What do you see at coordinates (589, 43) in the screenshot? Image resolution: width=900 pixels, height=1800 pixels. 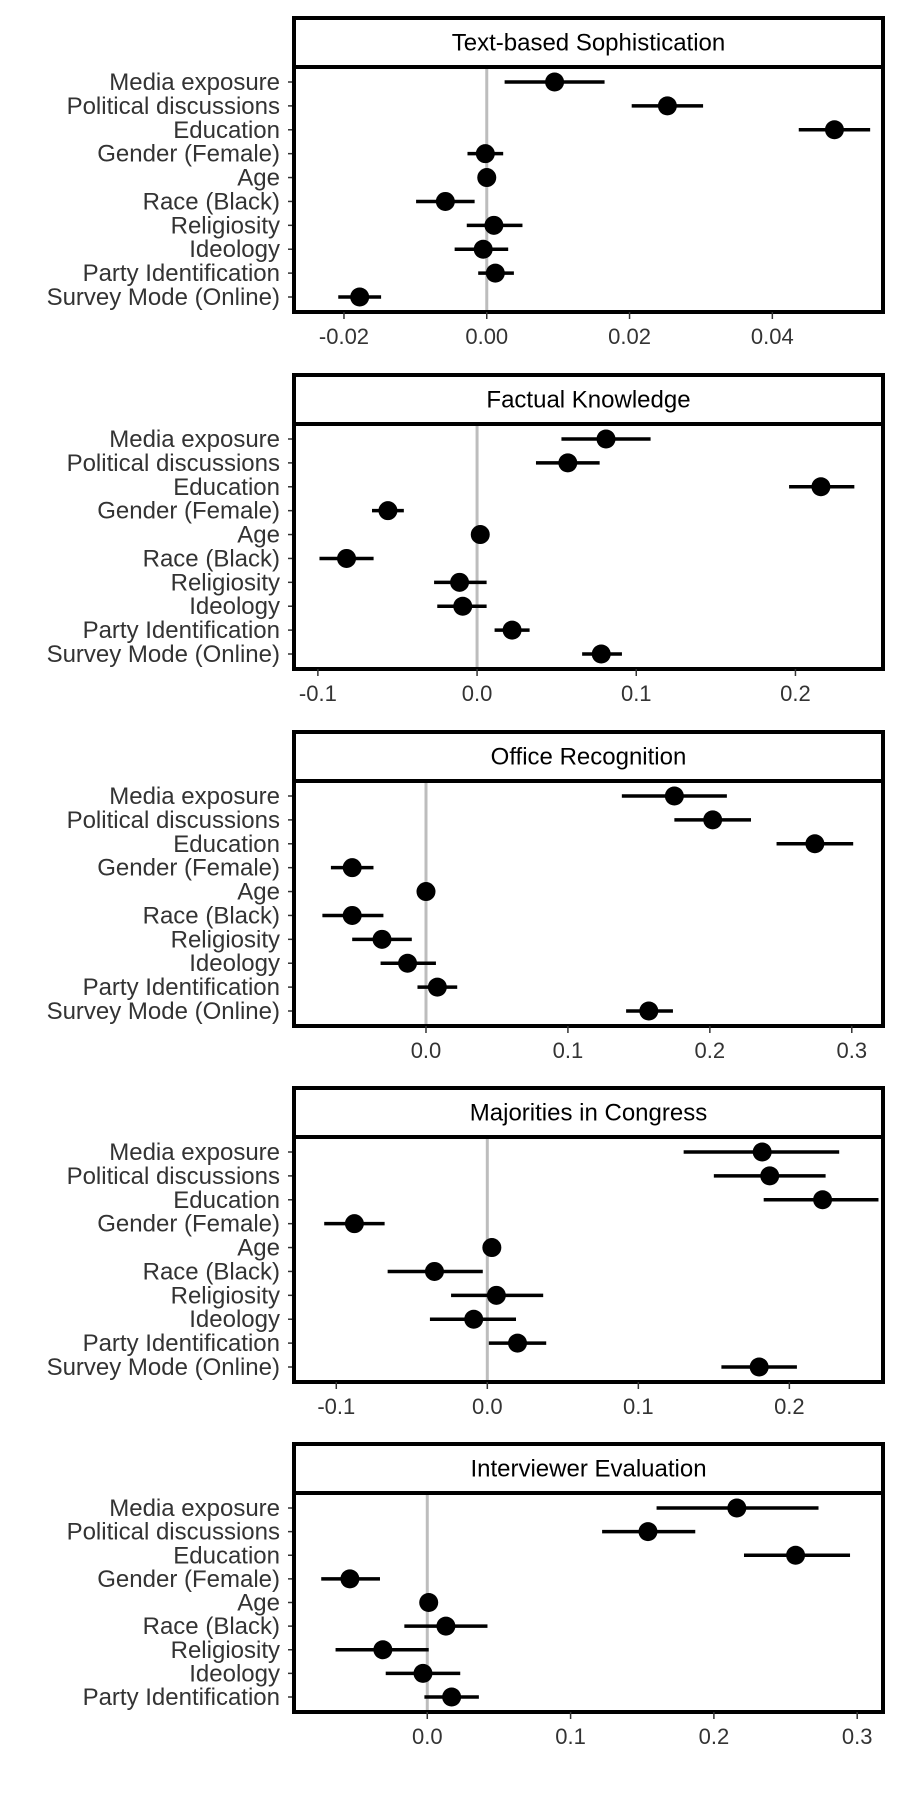 I see `facet-title: Text-based Sophistication` at bounding box center [589, 43].